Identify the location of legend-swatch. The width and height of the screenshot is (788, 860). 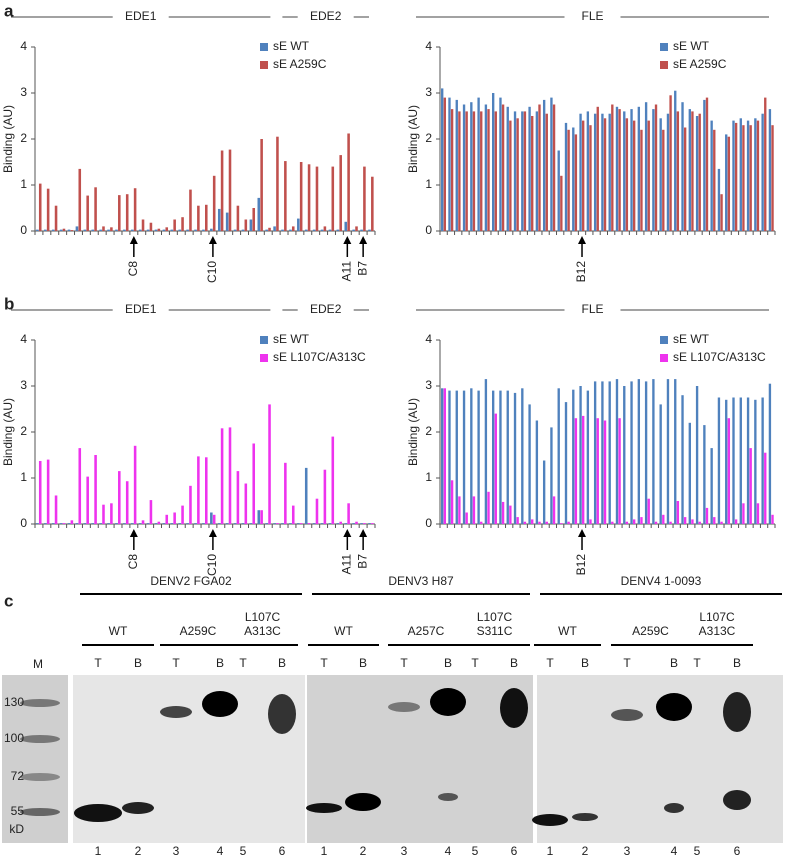
(664, 65).